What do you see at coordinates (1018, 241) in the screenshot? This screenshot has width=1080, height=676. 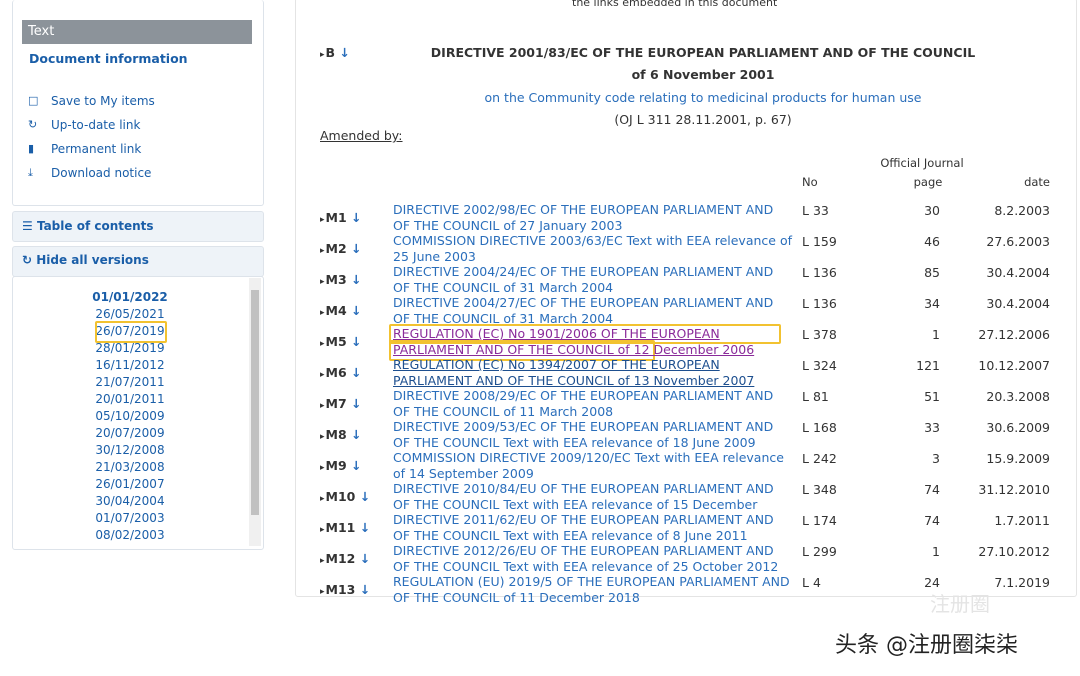 I see `oj-date: 27.6.2003` at bounding box center [1018, 241].